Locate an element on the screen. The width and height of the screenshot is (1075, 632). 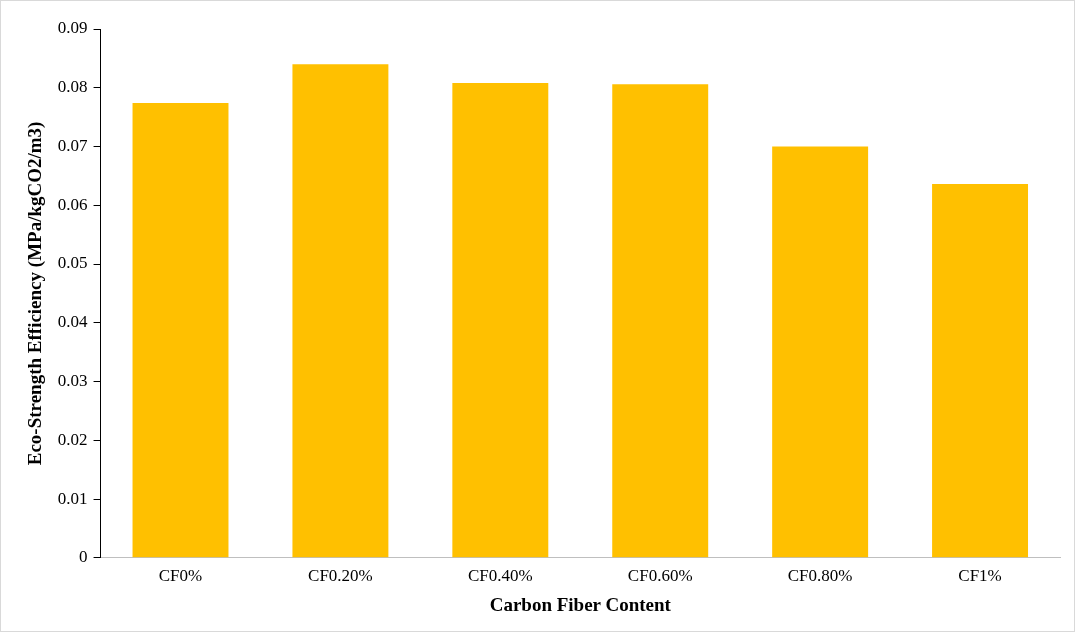
y-axis-title: Eco-Strength Efficiency (MPa/kgCO2/m3) is located at coordinates (35, 293).